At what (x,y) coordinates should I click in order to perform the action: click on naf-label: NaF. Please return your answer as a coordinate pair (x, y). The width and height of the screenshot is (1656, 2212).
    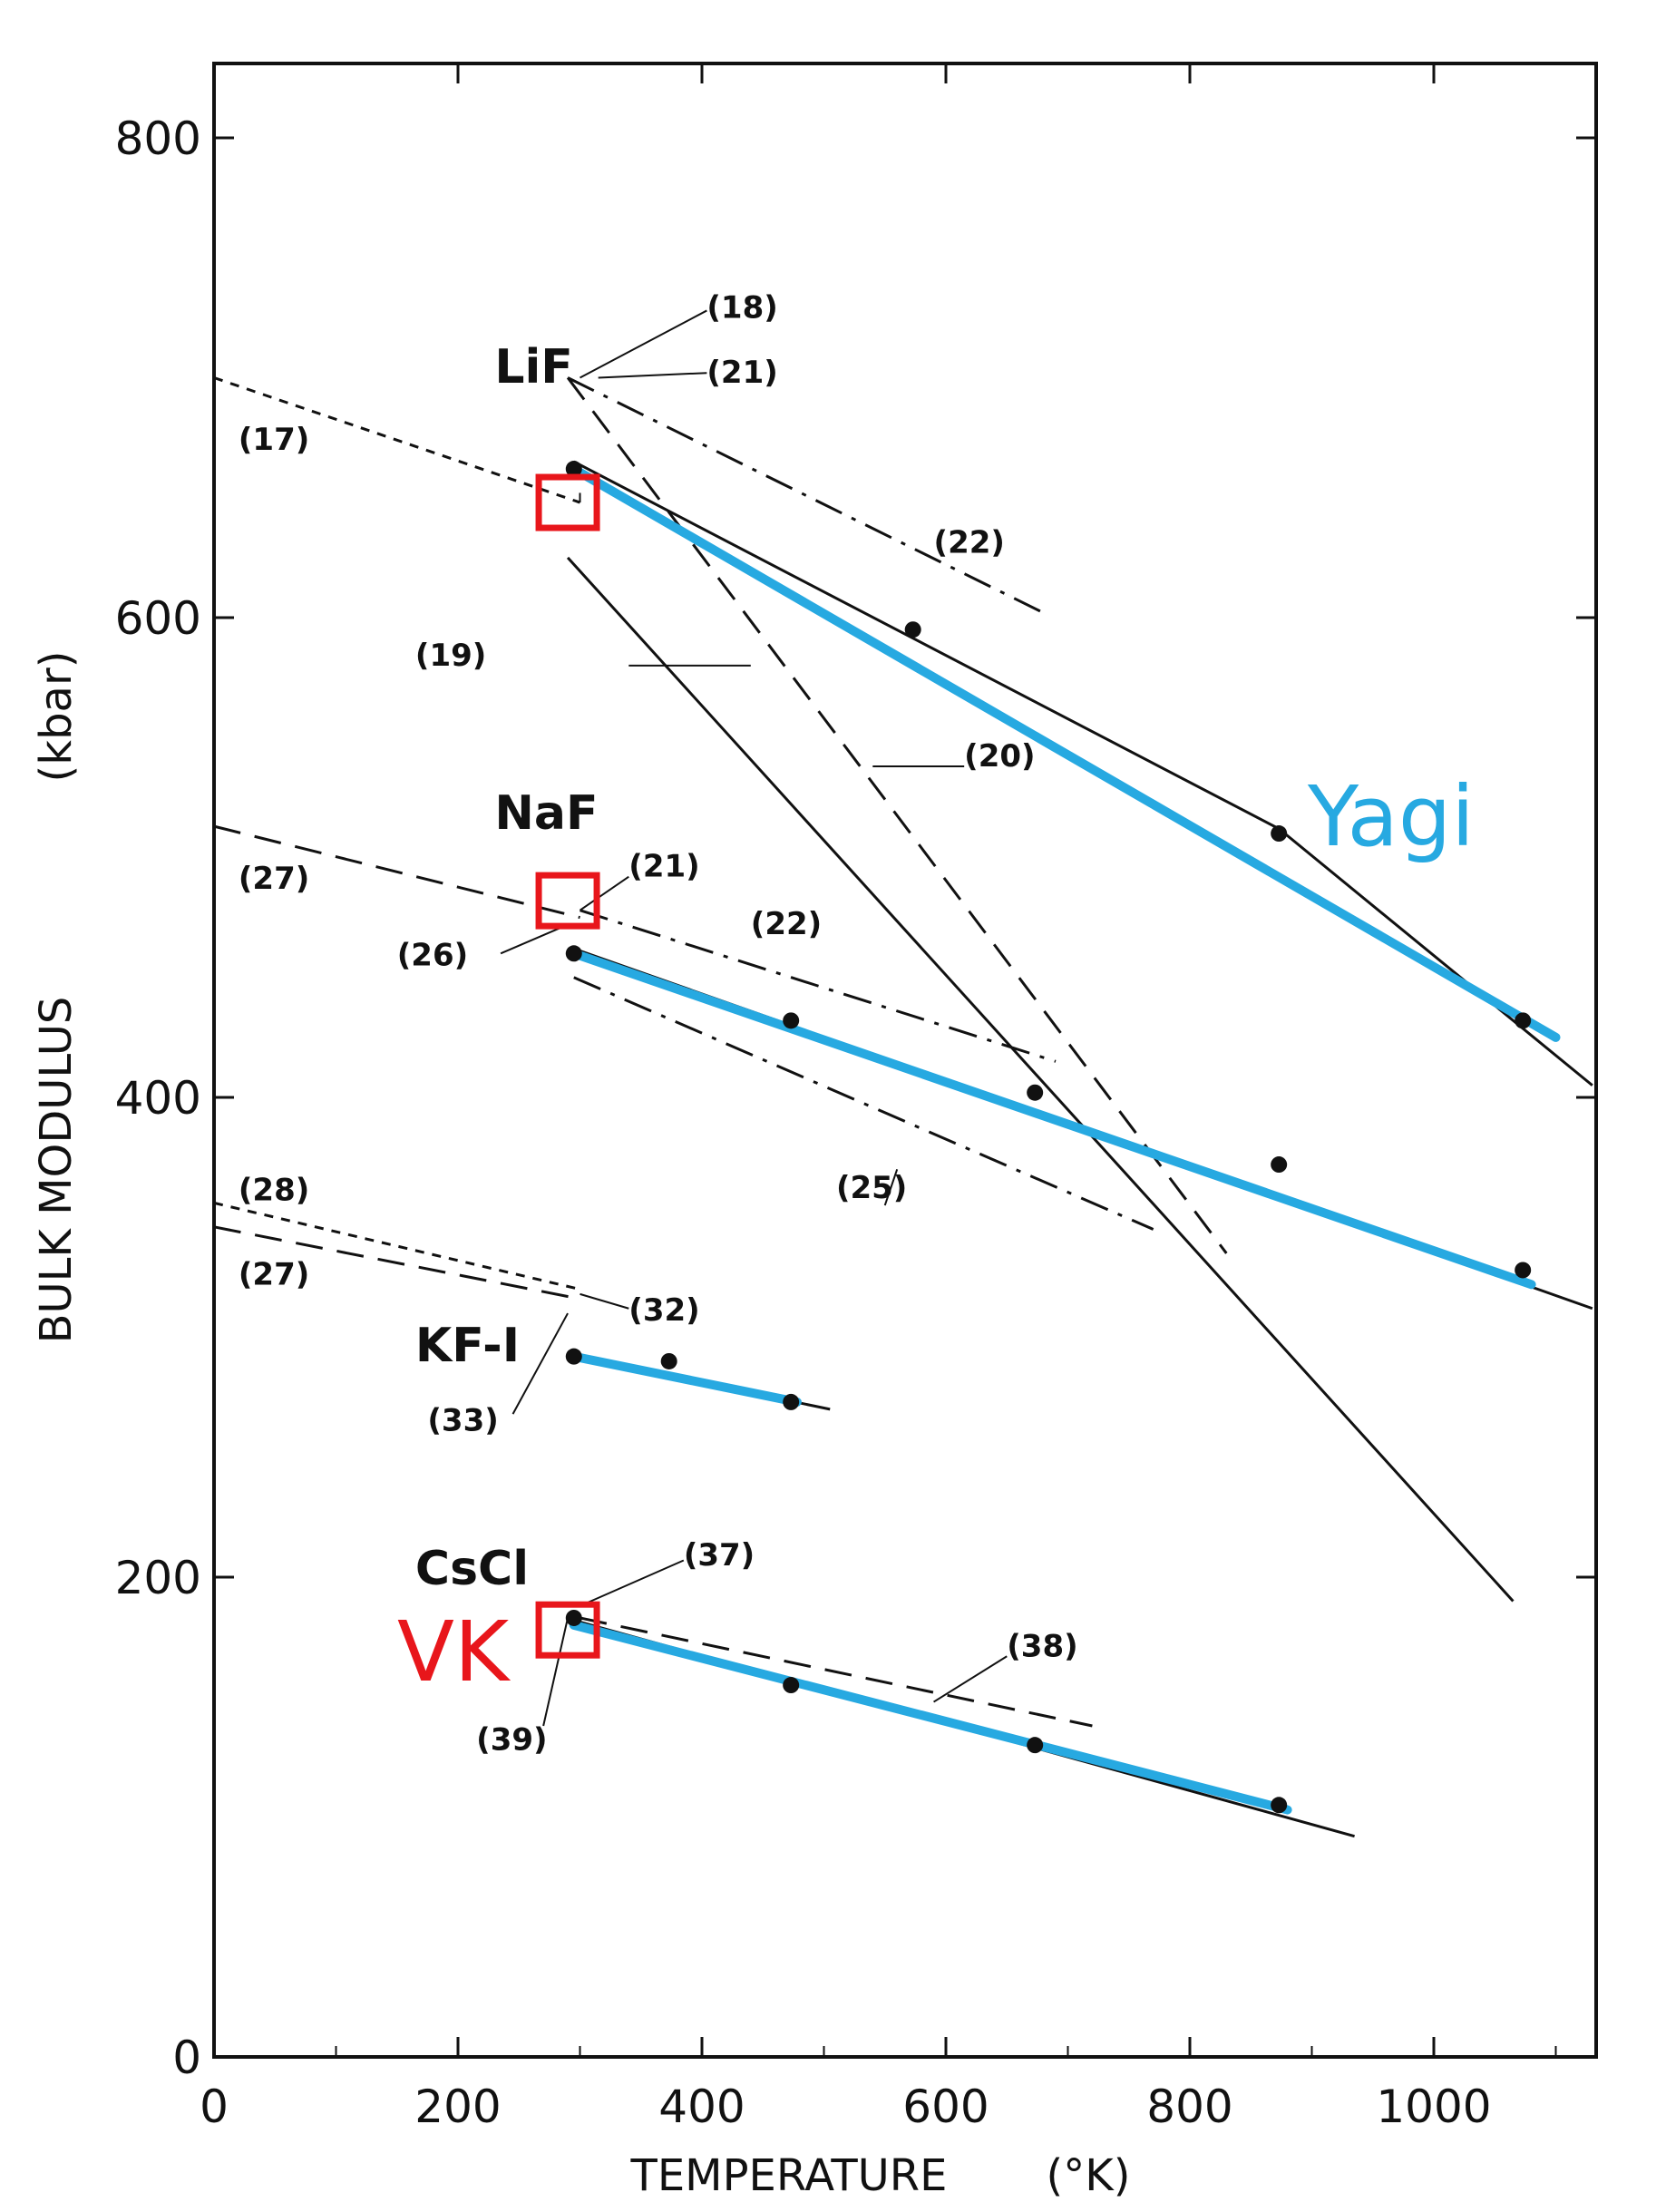
    Looking at the image, I should click on (546, 814).